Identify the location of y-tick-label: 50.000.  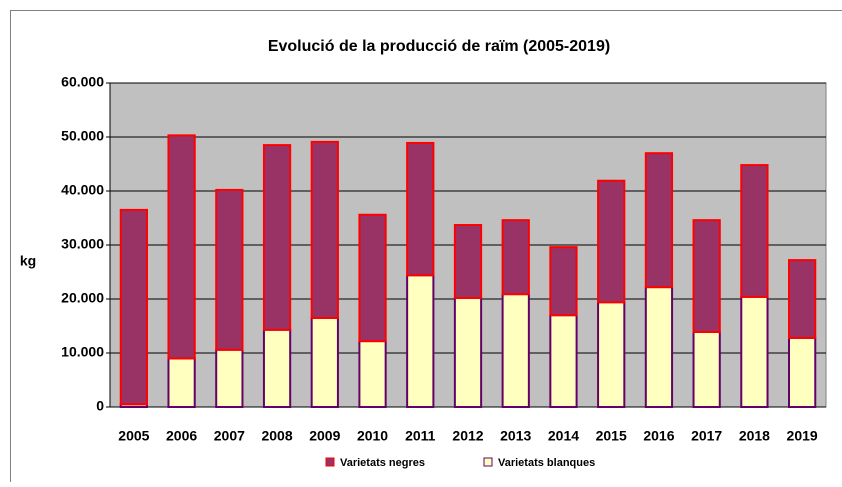
(82, 136).